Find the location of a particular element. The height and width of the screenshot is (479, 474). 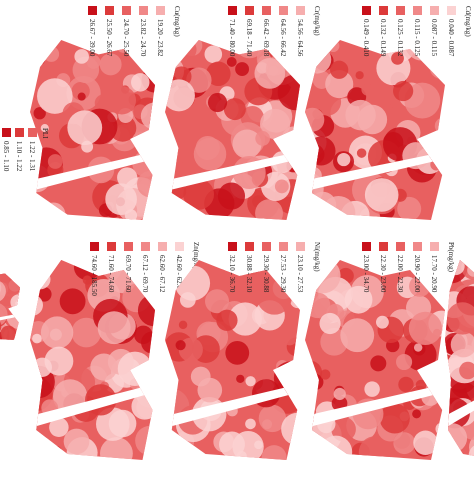

legend-label: 27.53 - 29.30 is located at coordinates (283, 274).